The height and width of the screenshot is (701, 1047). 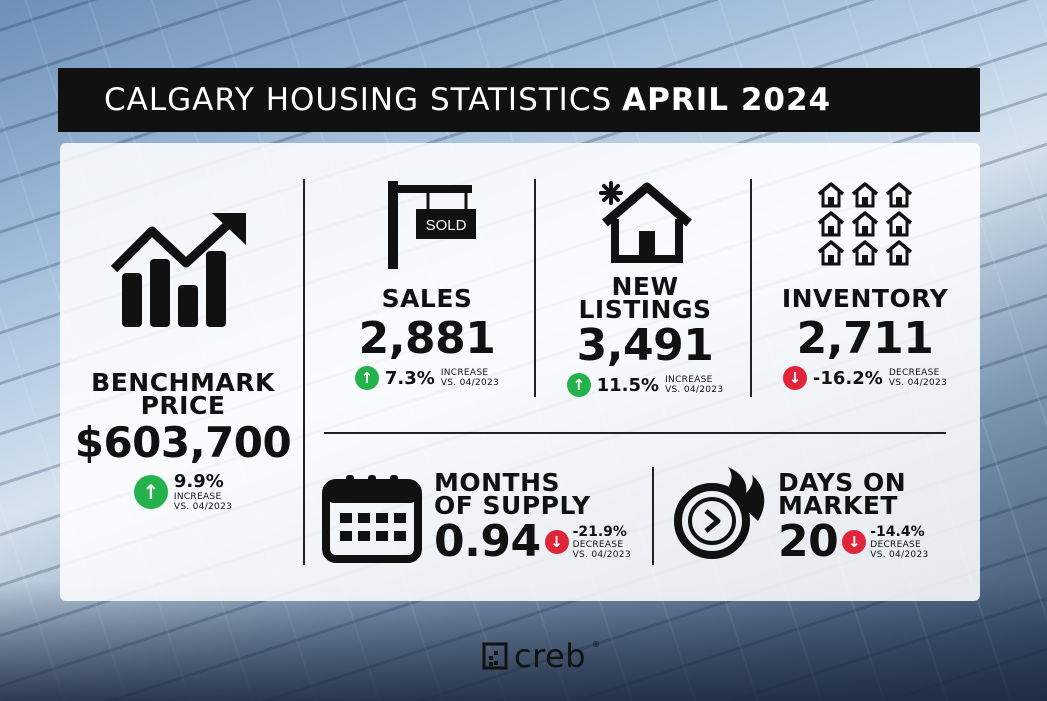 What do you see at coordinates (727, 100) in the screenshot?
I see `title-period: APRIL 2024` at bounding box center [727, 100].